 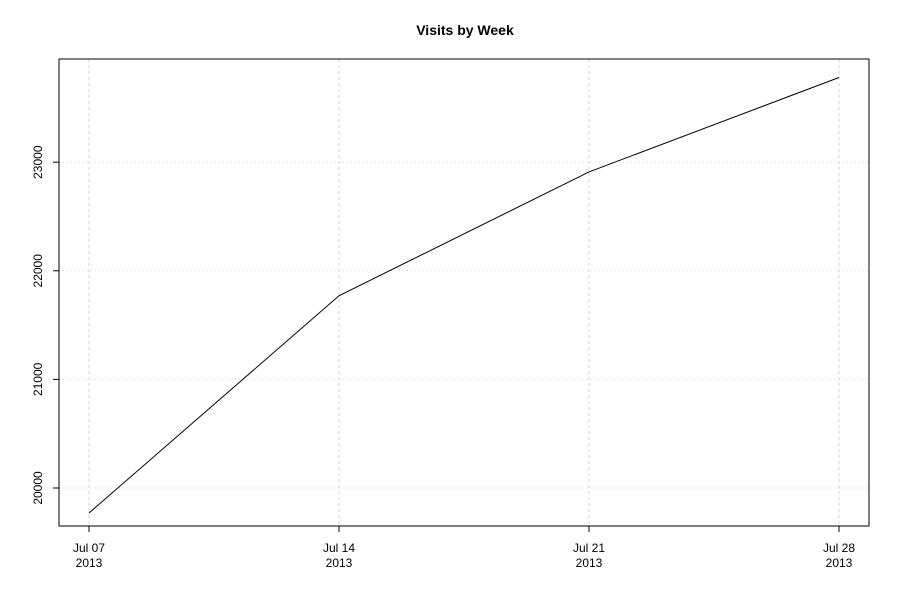 I want to click on x-tick-label: Jul 14, so click(x=339, y=548).